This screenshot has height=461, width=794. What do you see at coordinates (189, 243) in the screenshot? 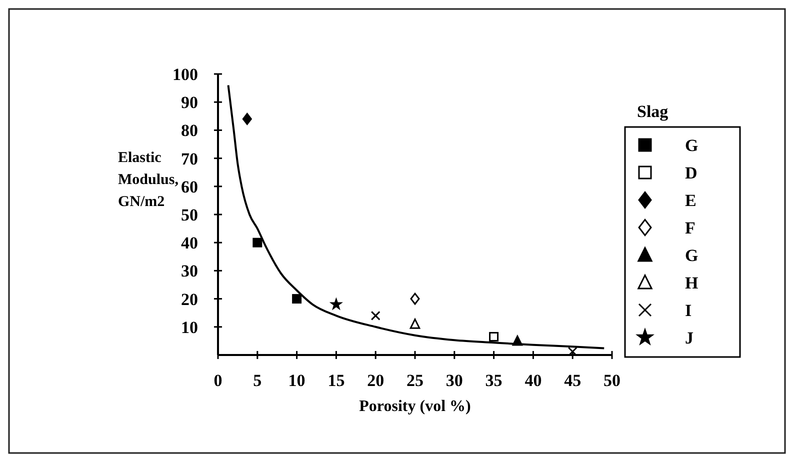
I see `y-tick-label: 40` at bounding box center [189, 243].